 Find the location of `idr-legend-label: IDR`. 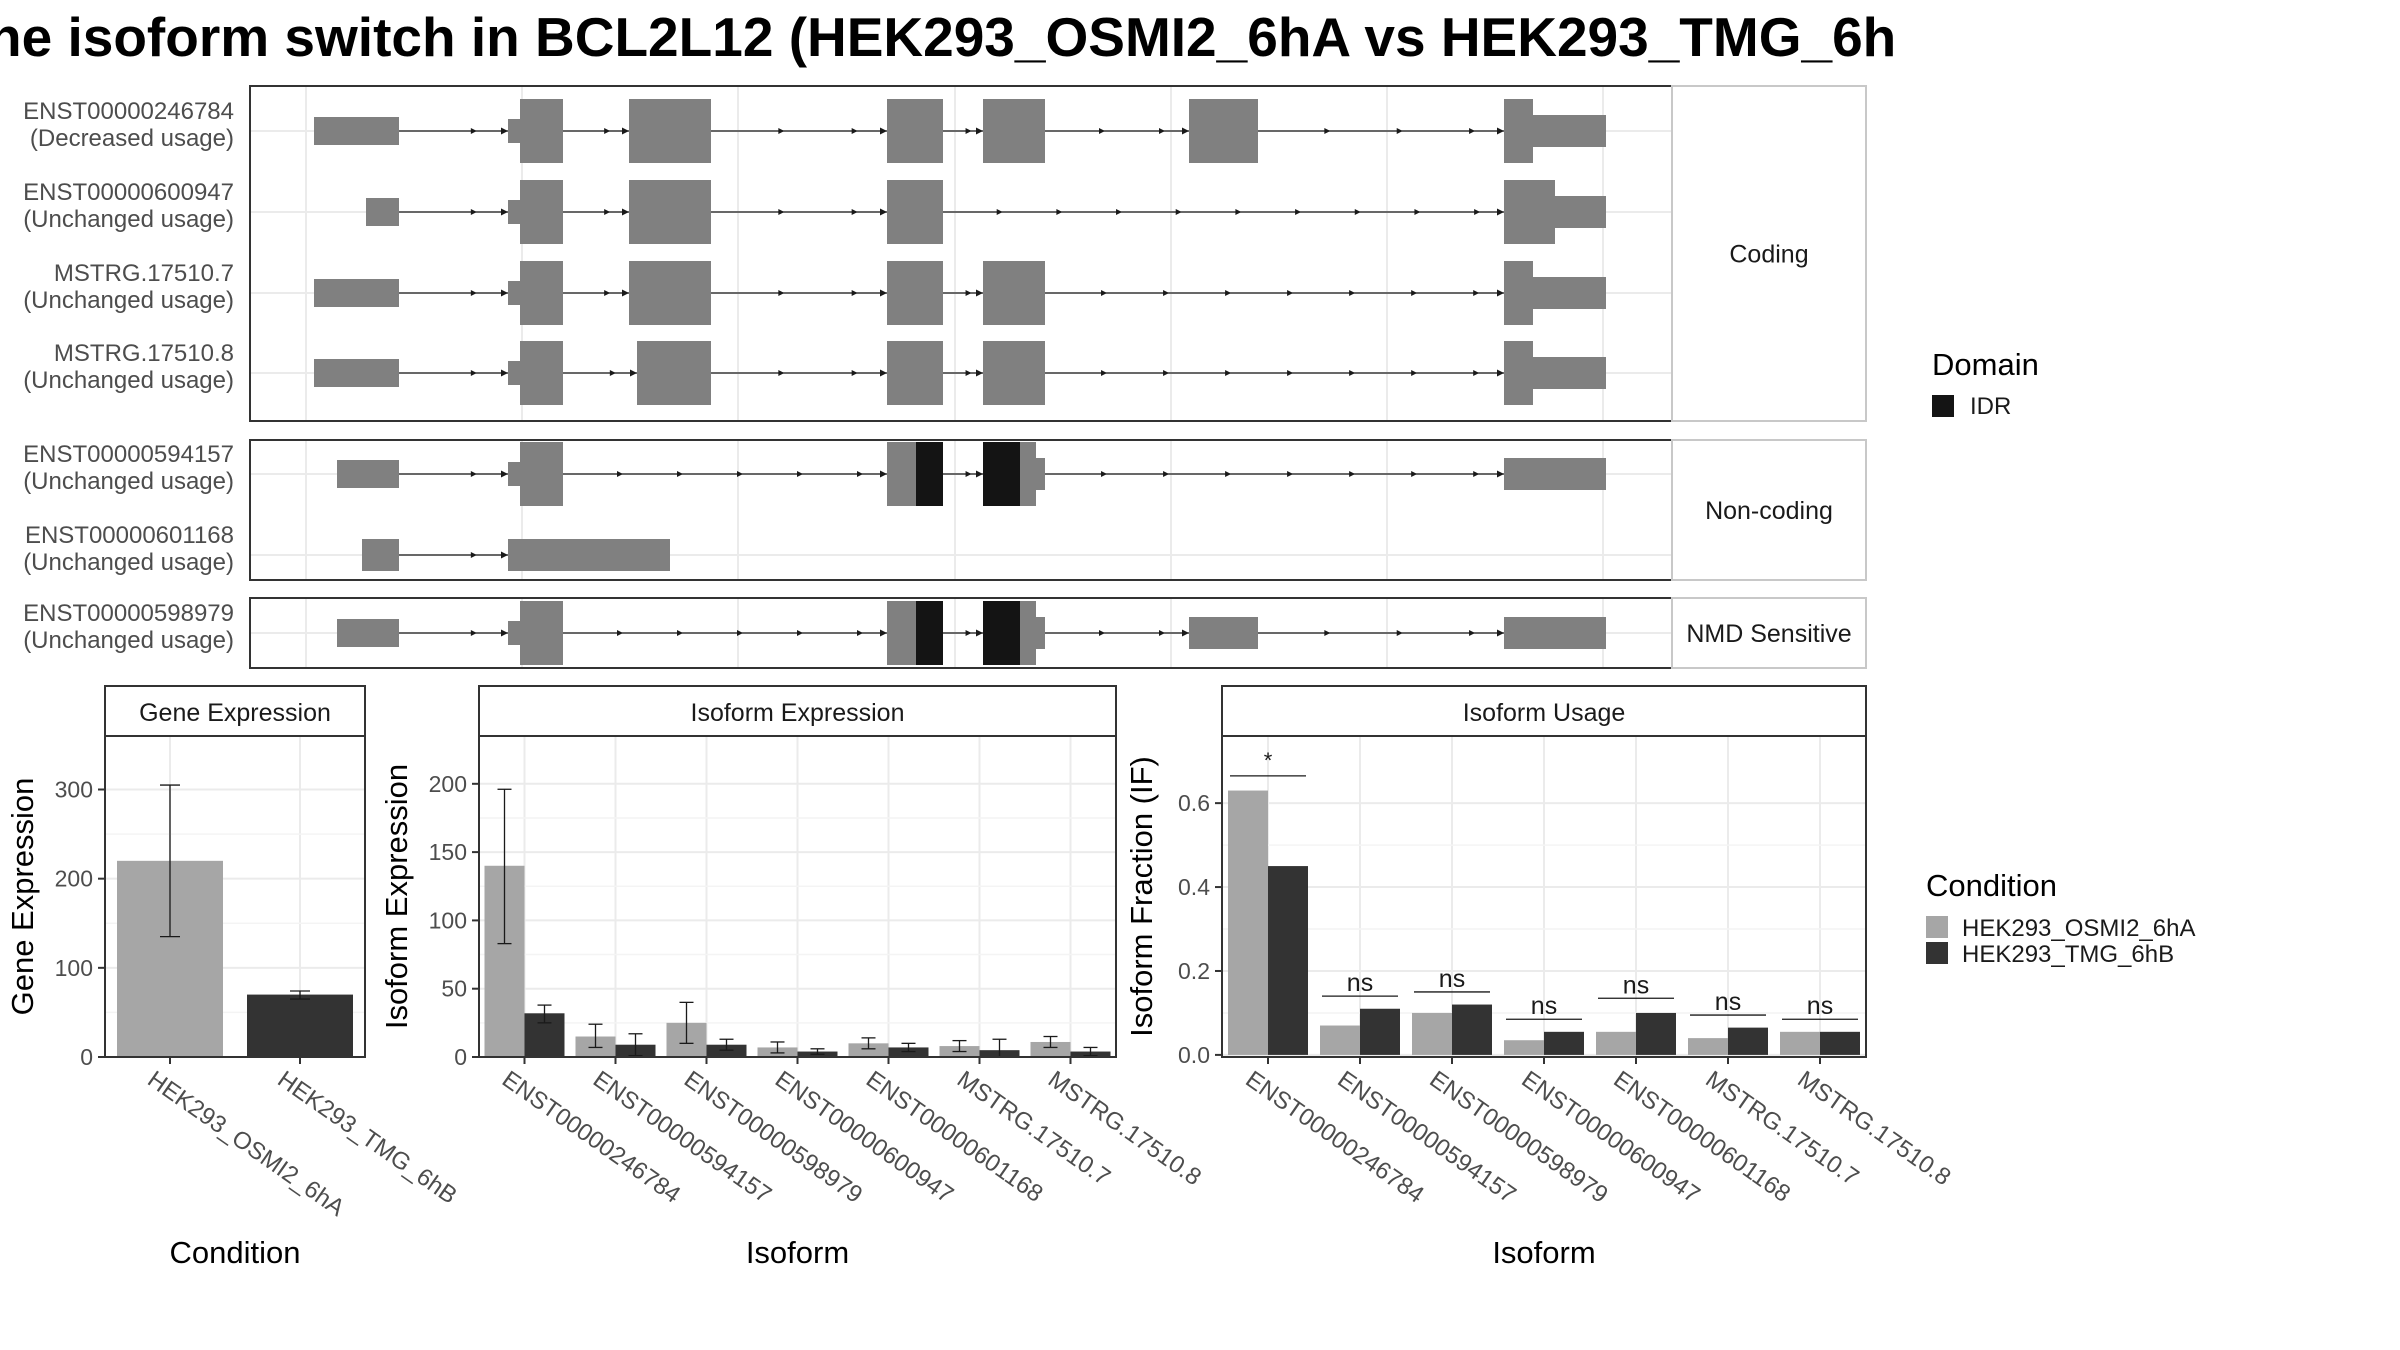

idr-legend-label: IDR is located at coordinates (1990, 406).